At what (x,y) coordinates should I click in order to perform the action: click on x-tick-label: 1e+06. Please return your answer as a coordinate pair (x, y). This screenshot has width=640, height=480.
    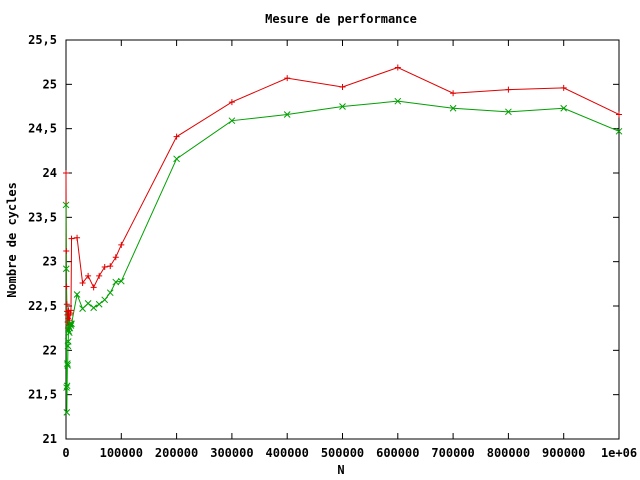
    Looking at the image, I should click on (619, 453).